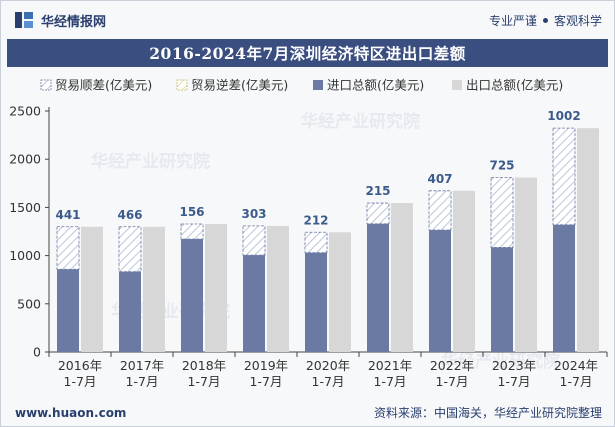  What do you see at coordinates (487, 413) in the screenshot?
I see `footer-source: 资料来源：中国海关，华经产业研究院整理` at bounding box center [487, 413].